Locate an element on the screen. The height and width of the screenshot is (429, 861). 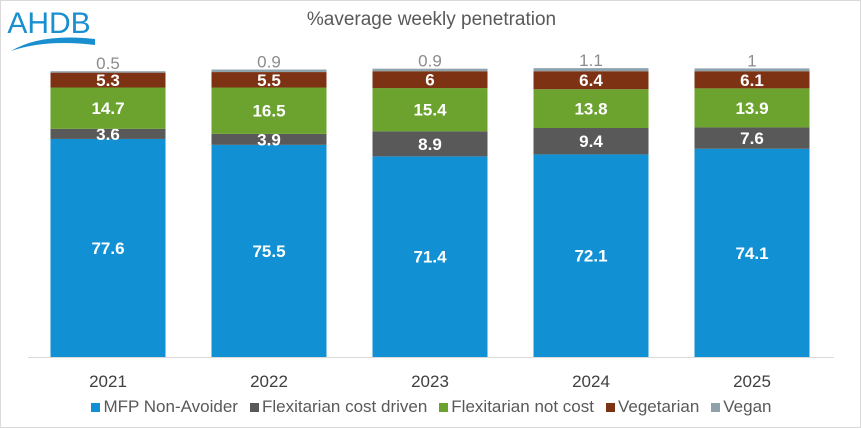
x-tick-label: 2021 is located at coordinates (108, 381).